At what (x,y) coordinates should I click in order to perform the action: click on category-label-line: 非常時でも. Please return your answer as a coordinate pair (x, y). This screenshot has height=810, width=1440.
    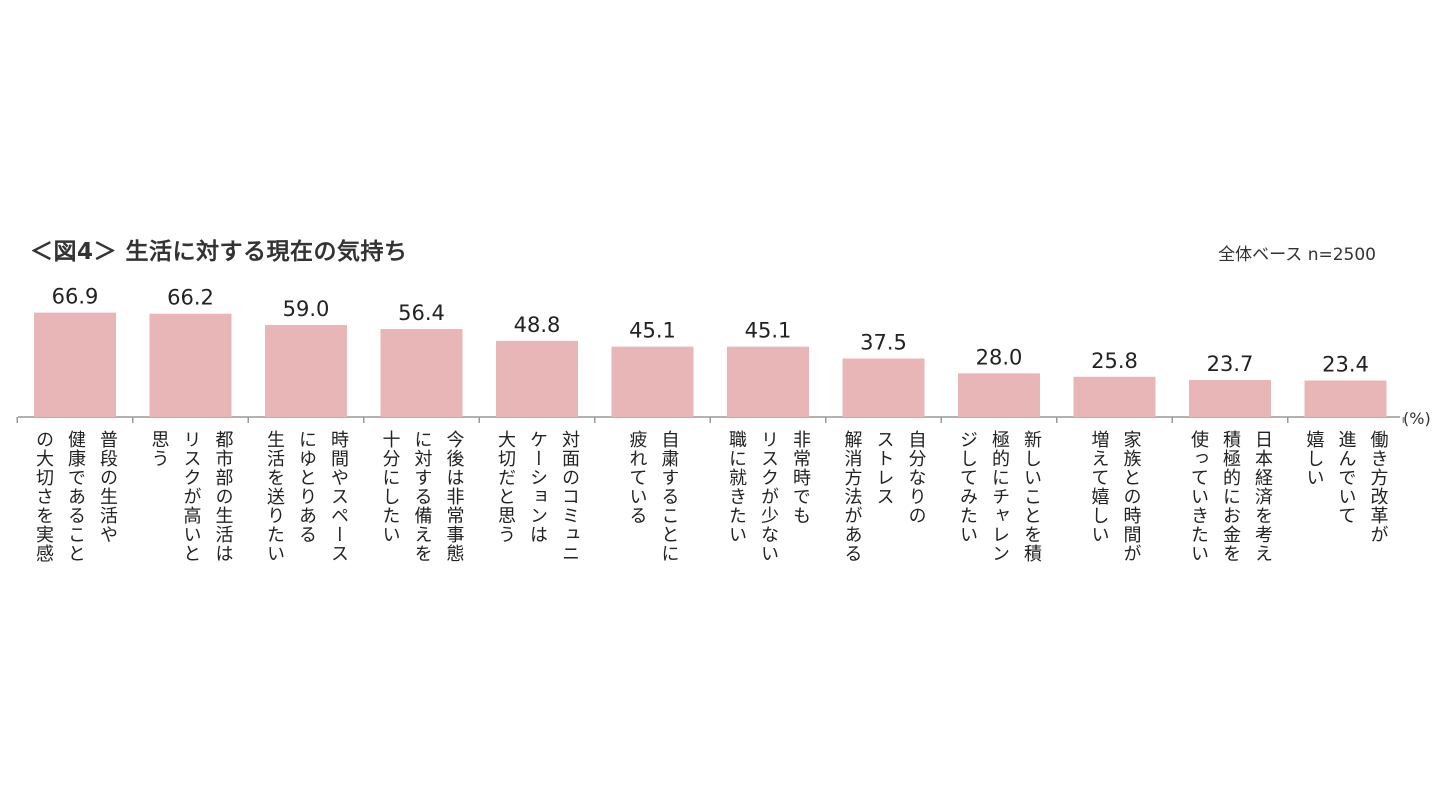
    Looking at the image, I should click on (800, 477).